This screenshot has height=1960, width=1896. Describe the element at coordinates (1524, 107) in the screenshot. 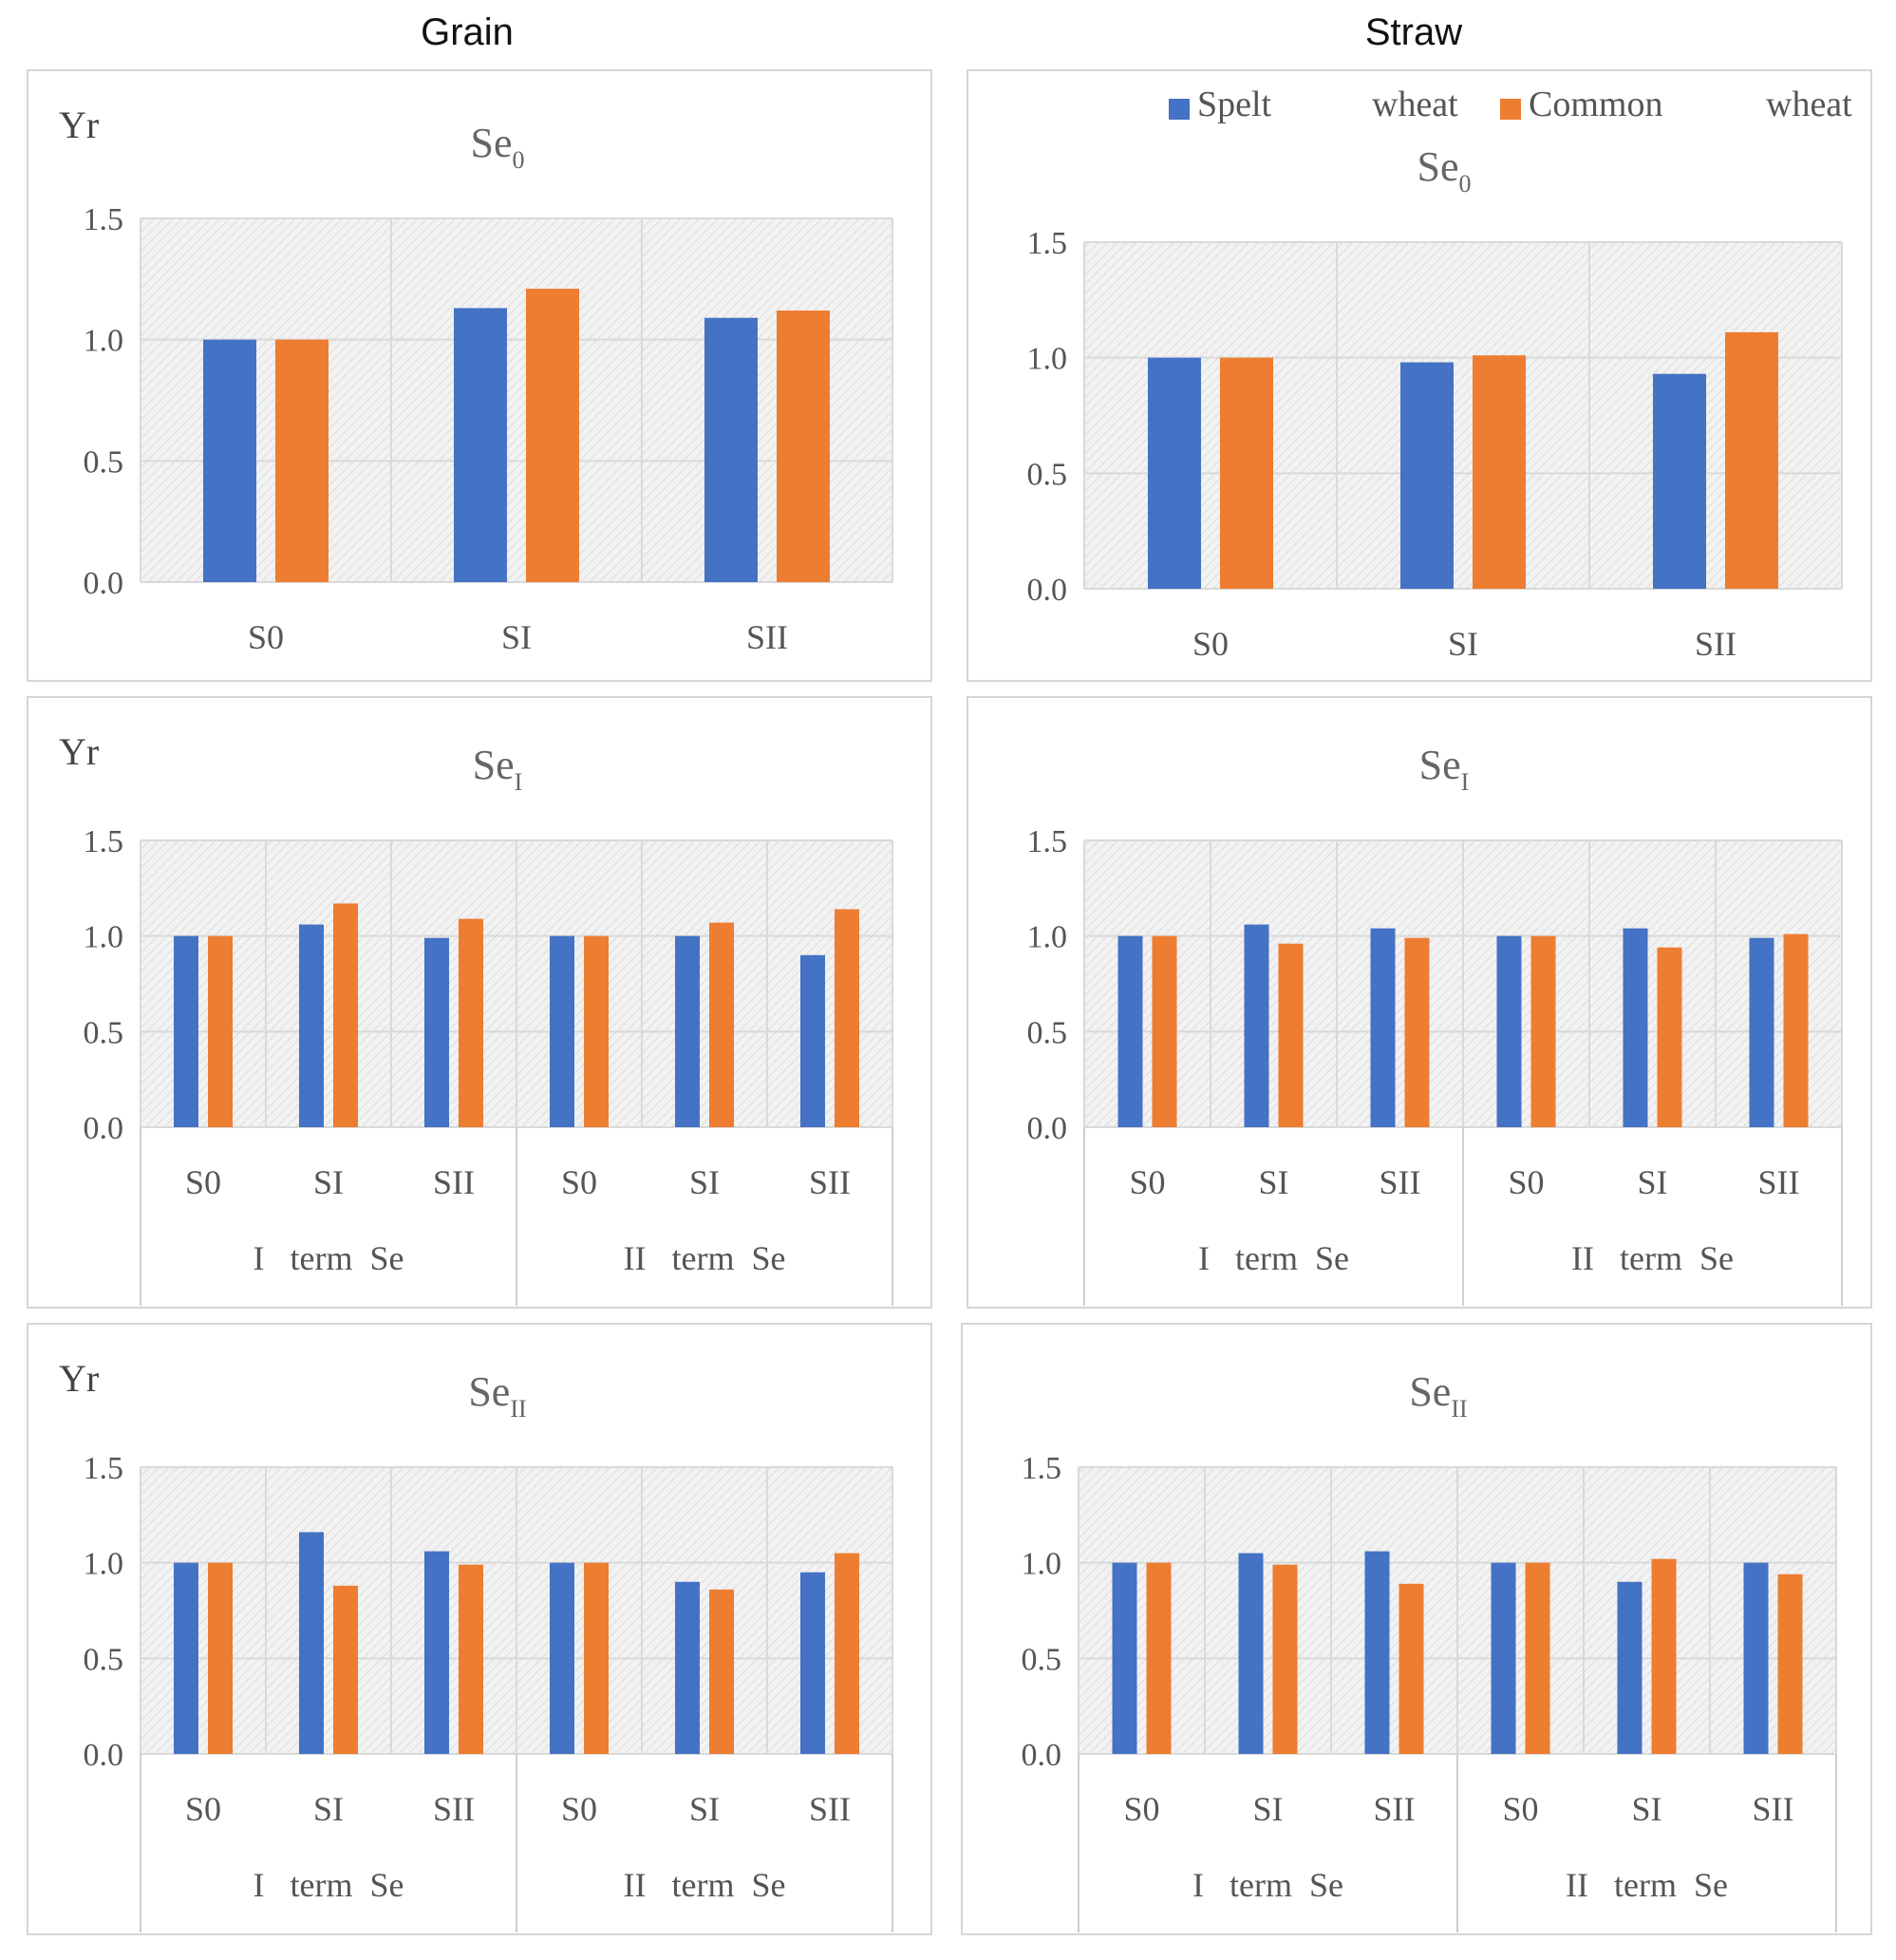

I see `chart-legend: Spelt wheat Common wheat` at that location.